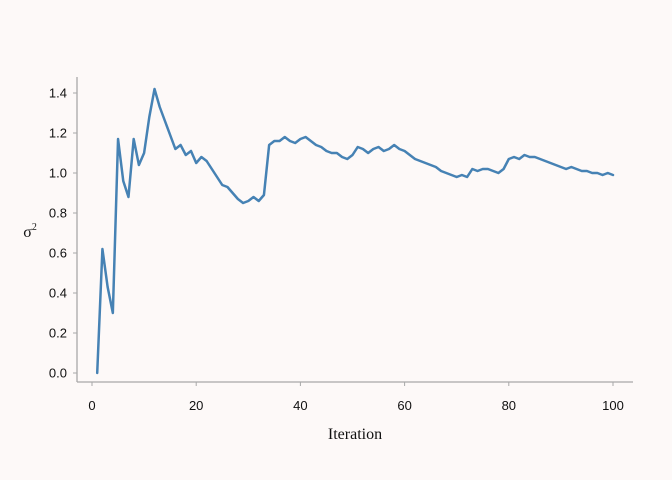 The width and height of the screenshot is (672, 480). I want to click on y-tick-label: 0.4, so click(58, 293).